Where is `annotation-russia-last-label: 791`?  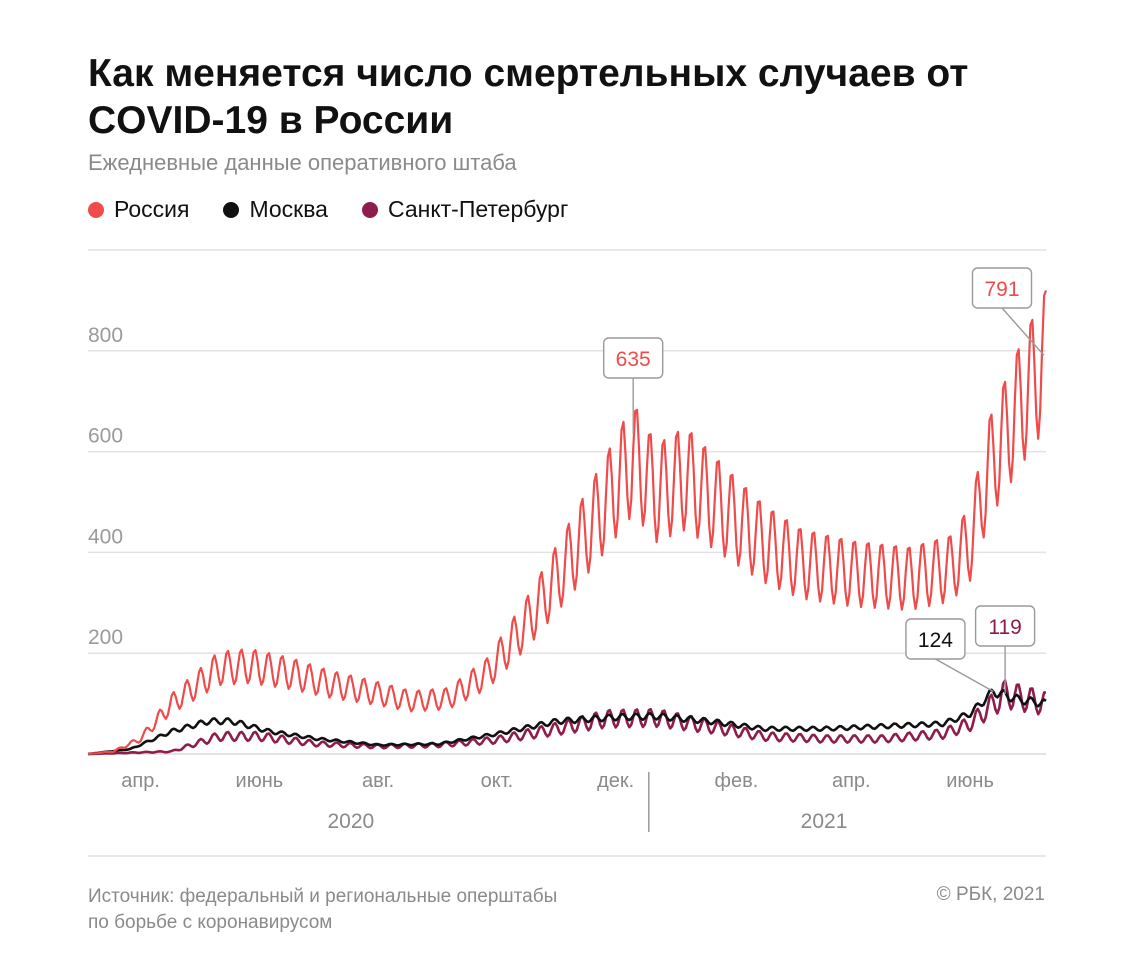
annotation-russia-last-label: 791 is located at coordinates (1001, 289).